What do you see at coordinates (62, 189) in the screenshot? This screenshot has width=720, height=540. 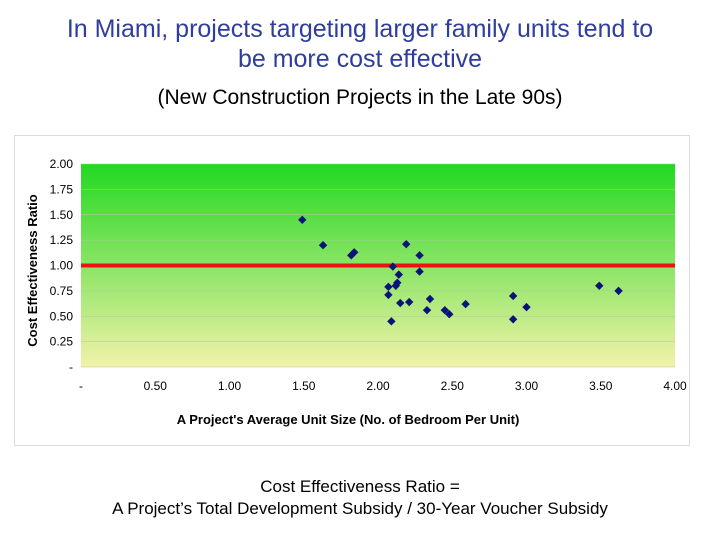 I see `y-tick-label: 1.75` at bounding box center [62, 189].